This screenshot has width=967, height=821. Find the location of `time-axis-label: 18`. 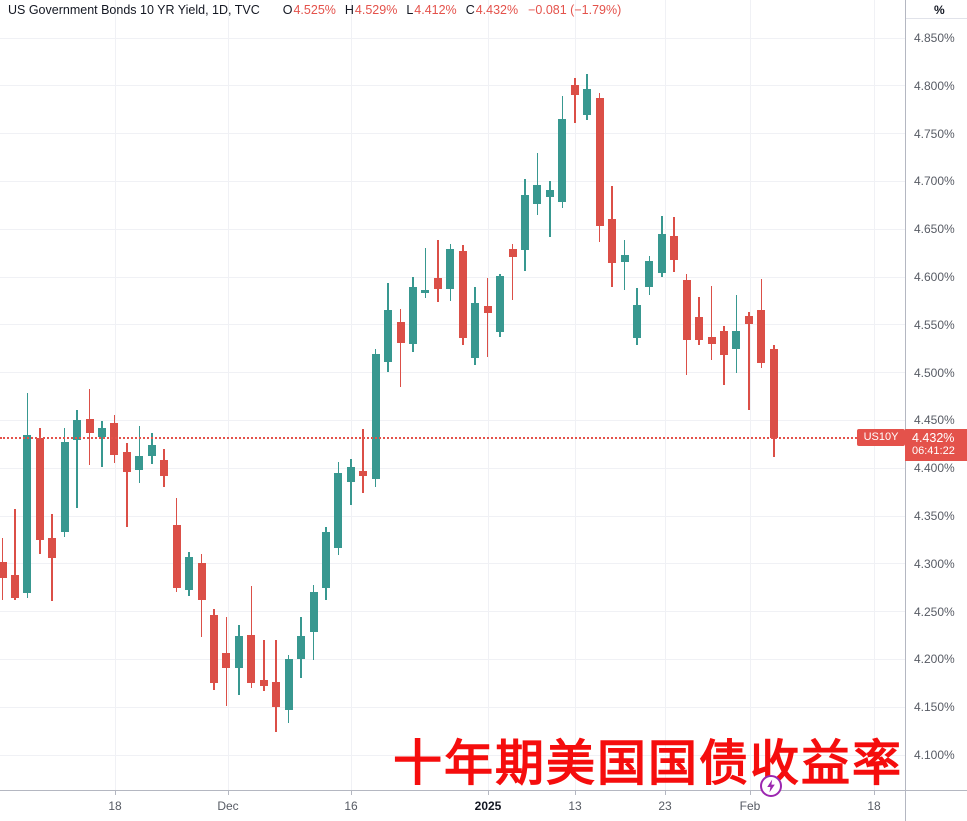

time-axis-label: 18 is located at coordinates (874, 806).